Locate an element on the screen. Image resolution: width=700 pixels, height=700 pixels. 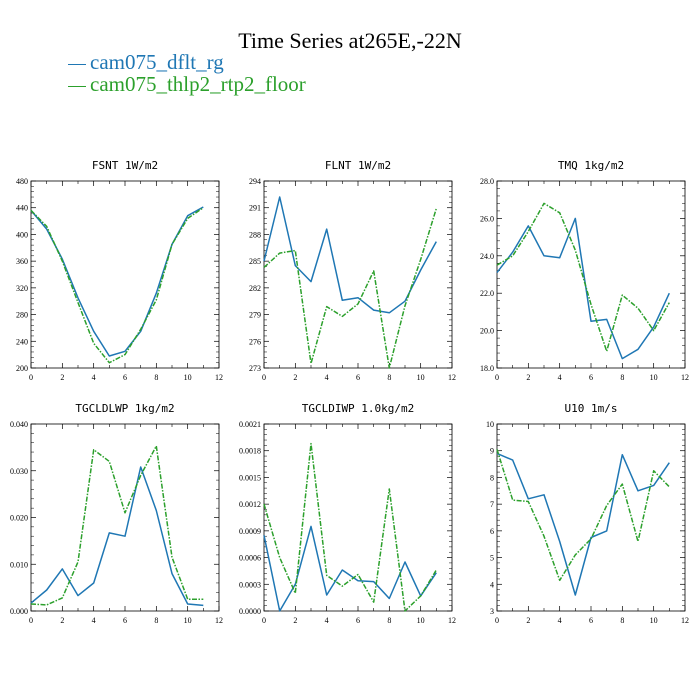
y-tick-label: 282 is located at coordinates (255, 288).